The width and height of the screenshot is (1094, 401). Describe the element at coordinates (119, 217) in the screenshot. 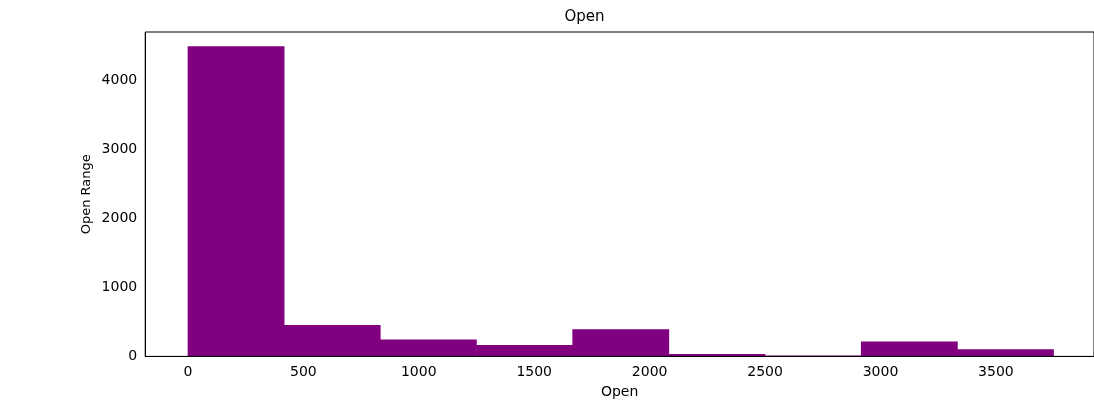

I see `y-tick-label: 2000` at that location.